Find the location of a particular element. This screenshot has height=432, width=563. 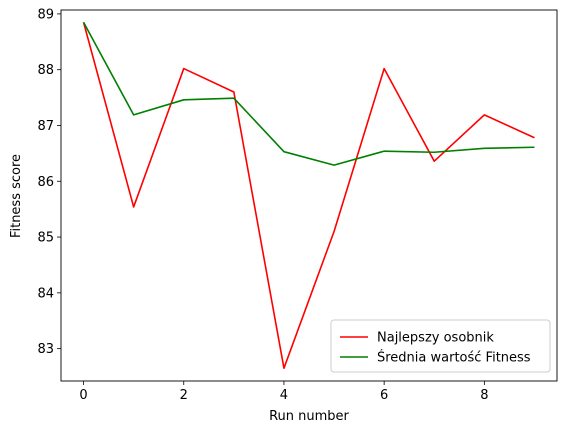

y-tick-label: 85 is located at coordinates (45, 238).